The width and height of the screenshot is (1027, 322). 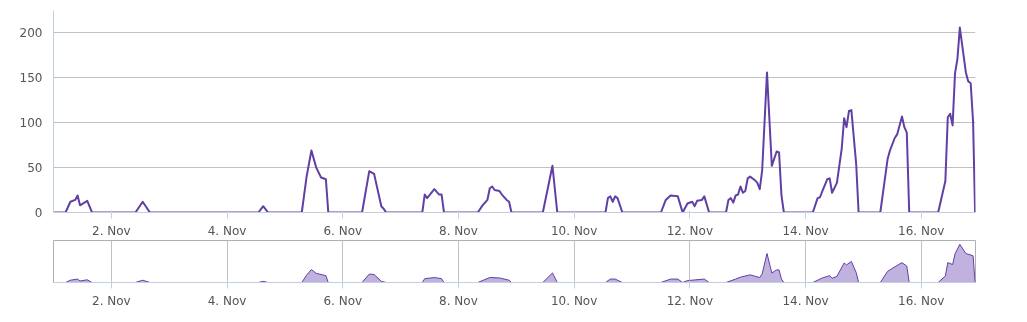 What do you see at coordinates (31, 78) in the screenshot?
I see `y-tick-label: 150` at bounding box center [31, 78].